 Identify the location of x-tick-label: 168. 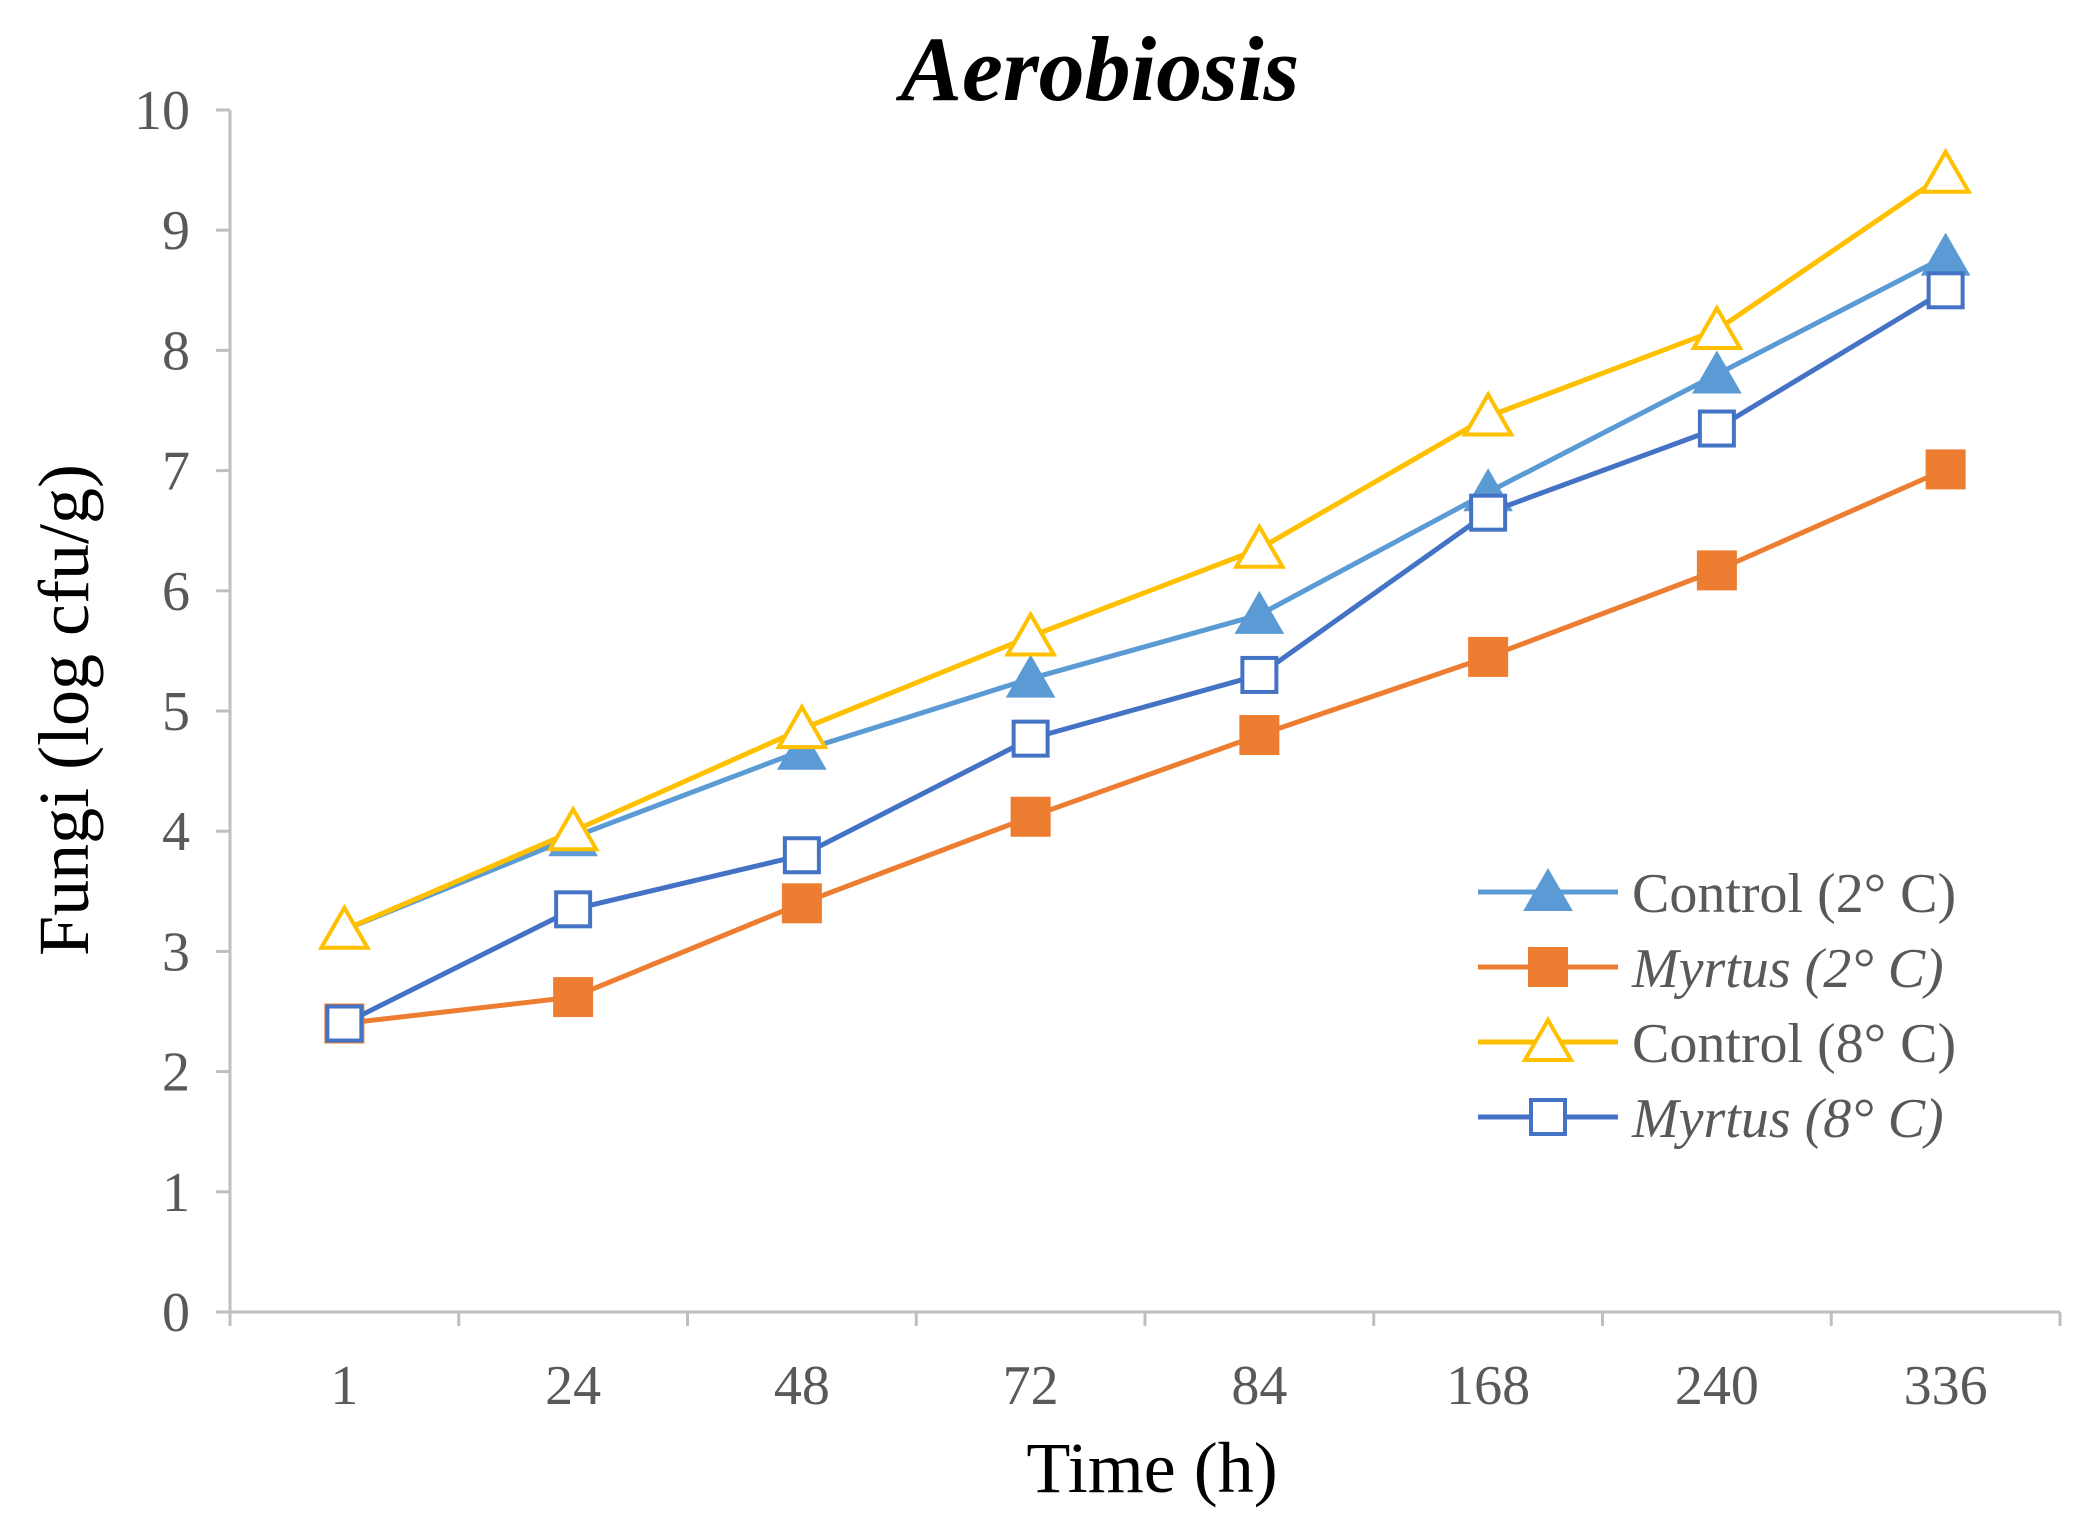
(1488, 1386).